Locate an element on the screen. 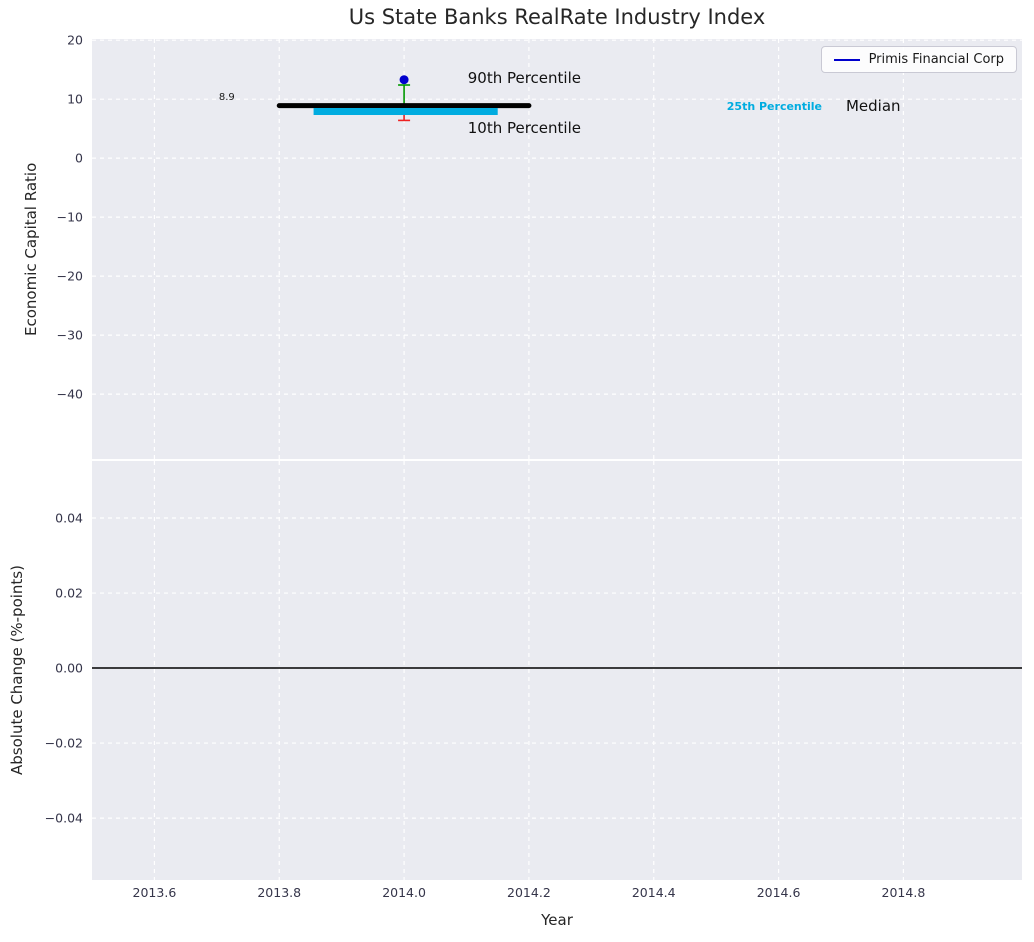 This screenshot has height=942, width=1034. legend: Primis Financial Corp is located at coordinates (918, 59).